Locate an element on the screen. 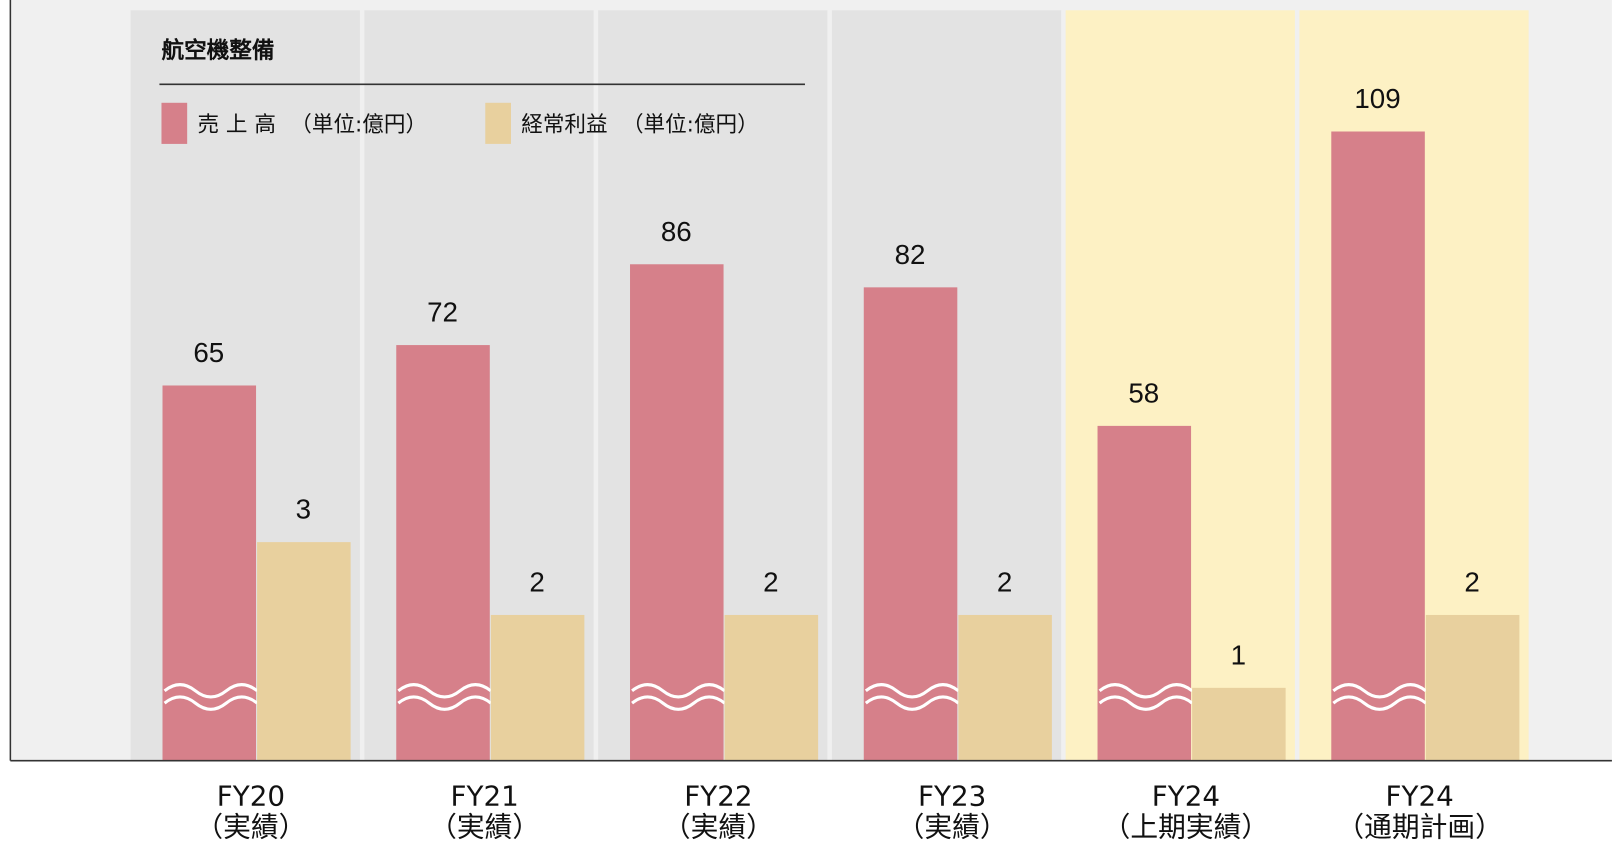 This screenshot has width=1612, height=846. chart-title: 航空機整備 is located at coordinates (217, 50).